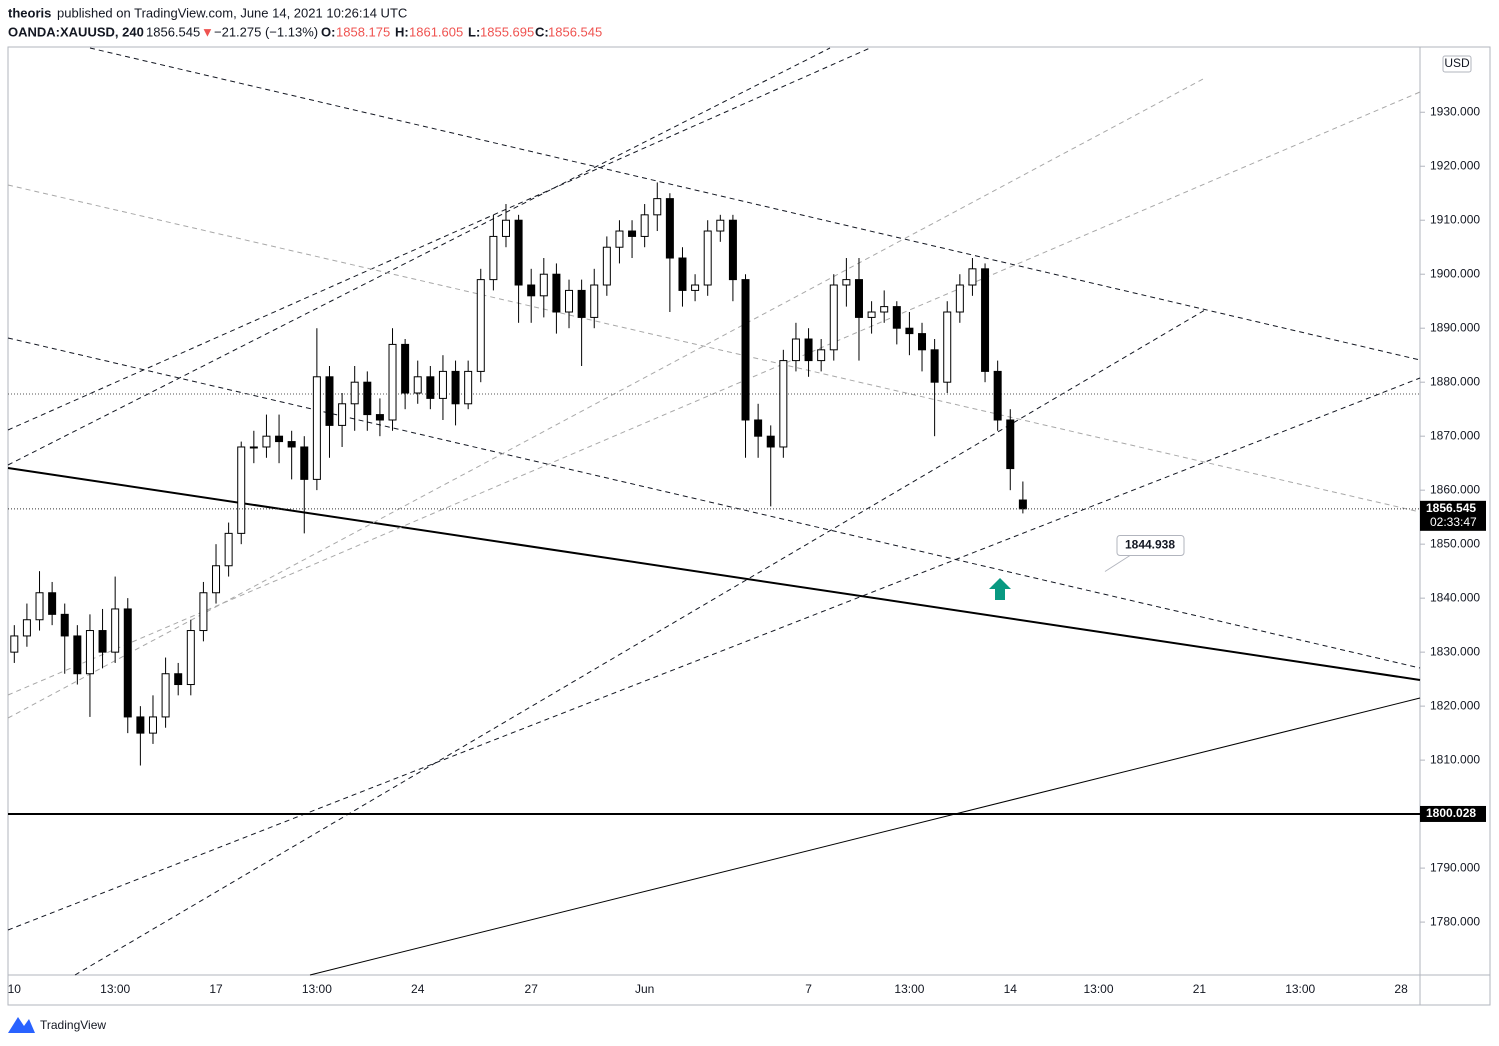 The width and height of the screenshot is (1499, 1046). Describe the element at coordinates (575, 31) in the screenshot. I see `c-value: 1856.545` at that location.